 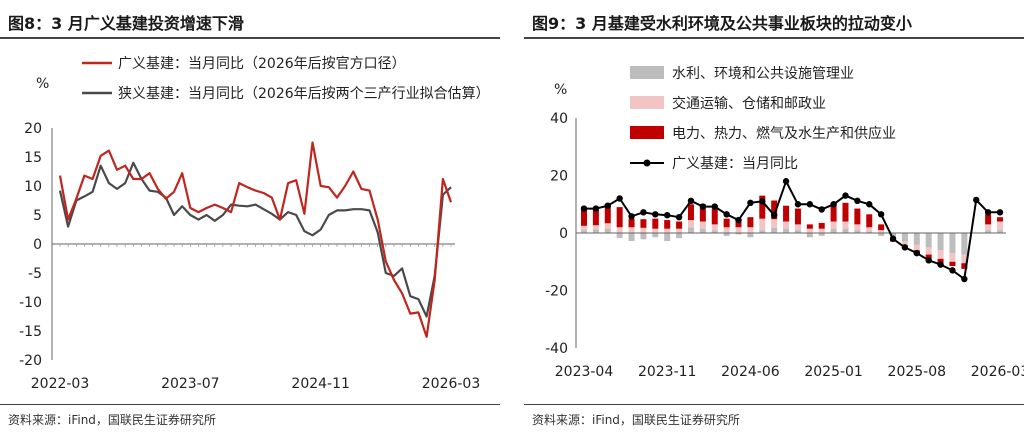 What do you see at coordinates (320, 384) in the screenshot?
I see `x-tick-label: 2024-11` at bounding box center [320, 384].